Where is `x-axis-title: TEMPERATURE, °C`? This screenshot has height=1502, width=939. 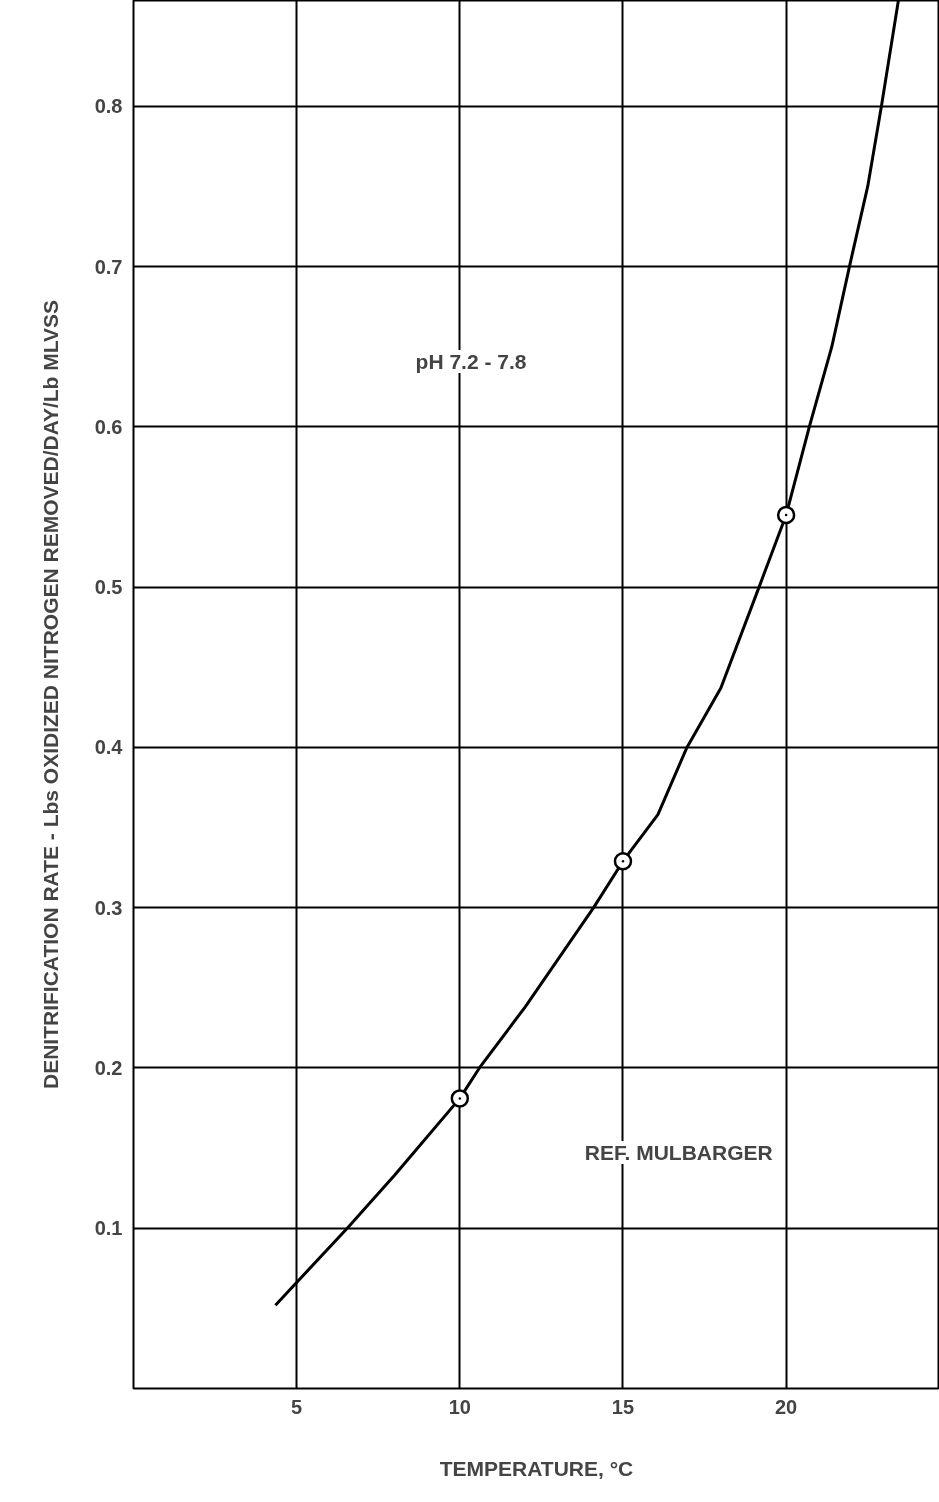
x-axis-title: TEMPERATURE, °C is located at coordinates (536, 1468).